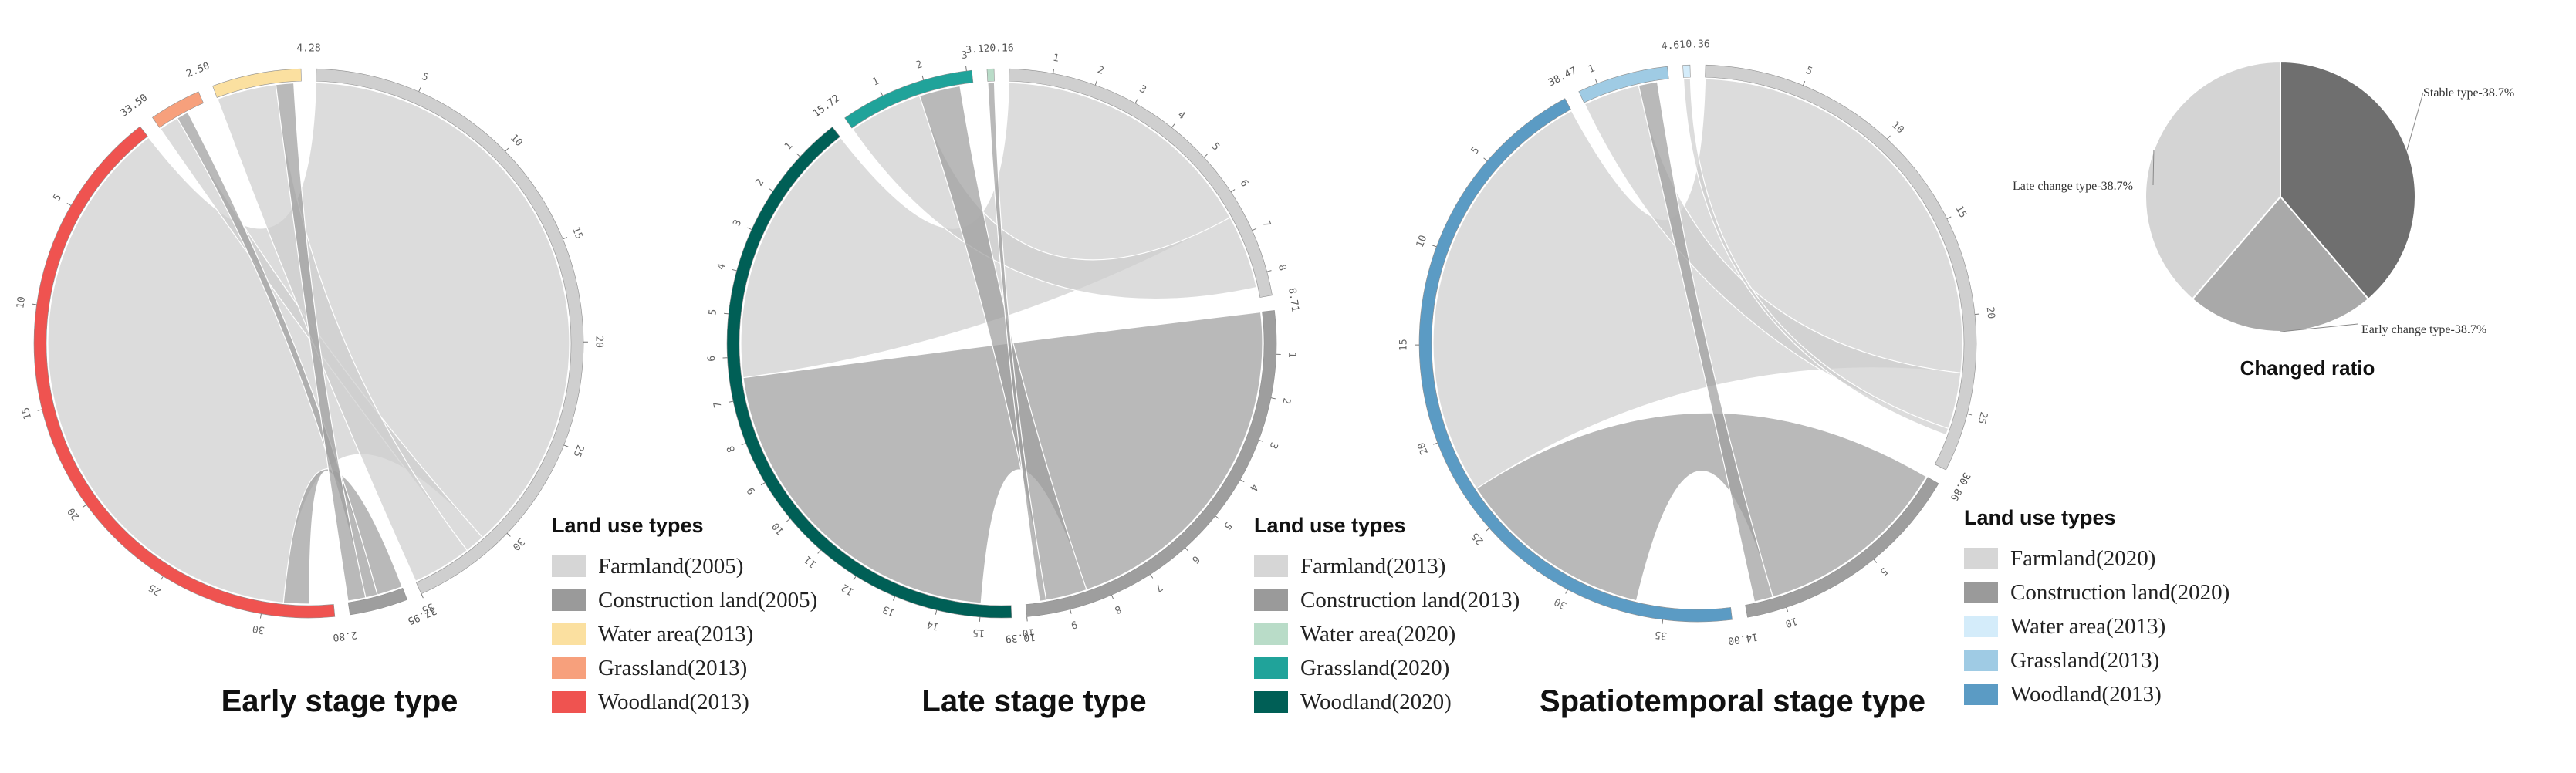 The image size is (2576, 773). What do you see at coordinates (628, 525) in the screenshot?
I see `legend-title: Land use types` at bounding box center [628, 525].